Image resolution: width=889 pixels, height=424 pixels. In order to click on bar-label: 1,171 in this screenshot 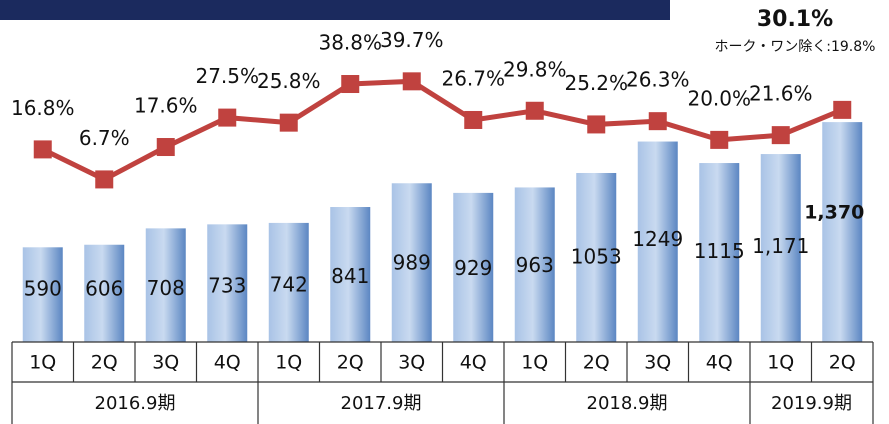, I will do `click(780, 246)`.